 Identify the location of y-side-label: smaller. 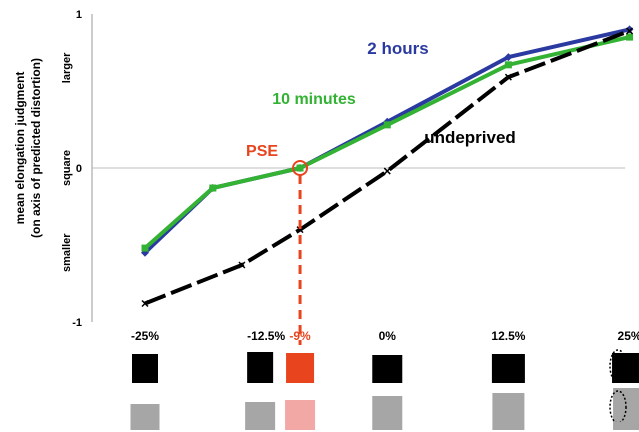
(67, 252).